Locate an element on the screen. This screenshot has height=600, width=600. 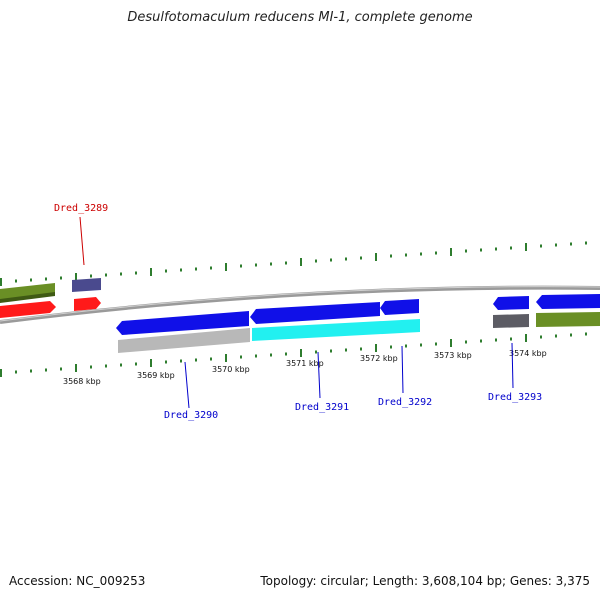
gc-content-track-lower is located at coordinates (293, 354).